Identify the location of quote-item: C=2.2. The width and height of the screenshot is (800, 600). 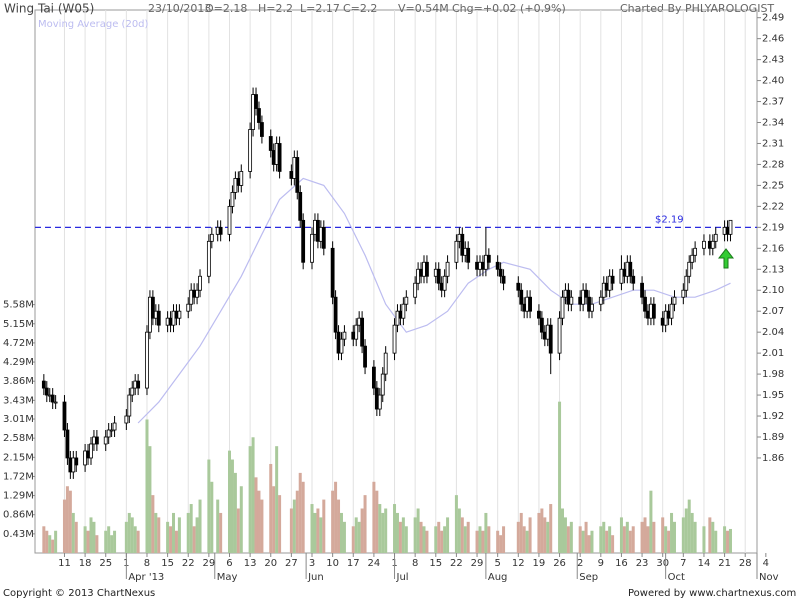
(360, 8).